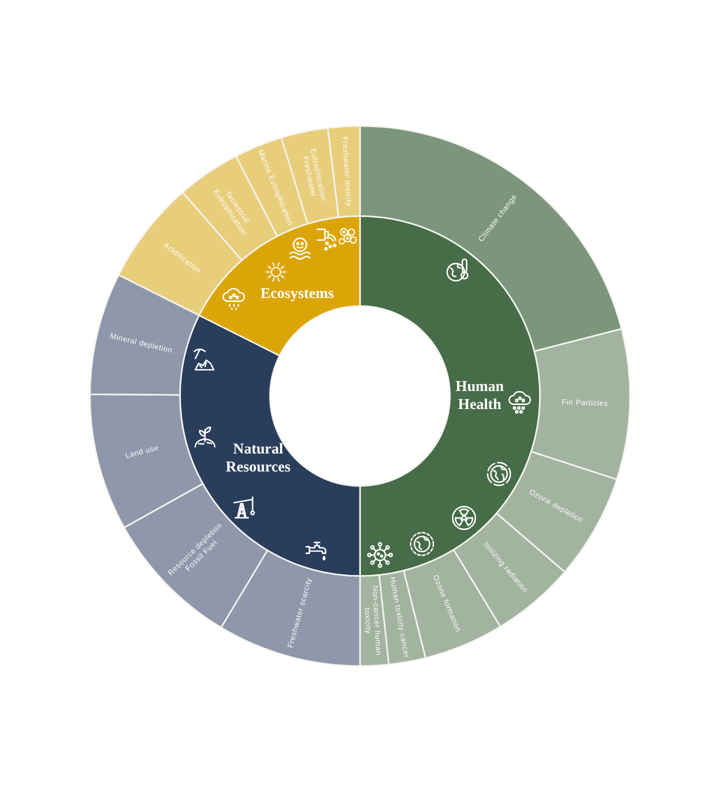 The image size is (720, 792). Describe the element at coordinates (297, 294) in the screenshot. I see `slice-label: Ecosystems` at that location.